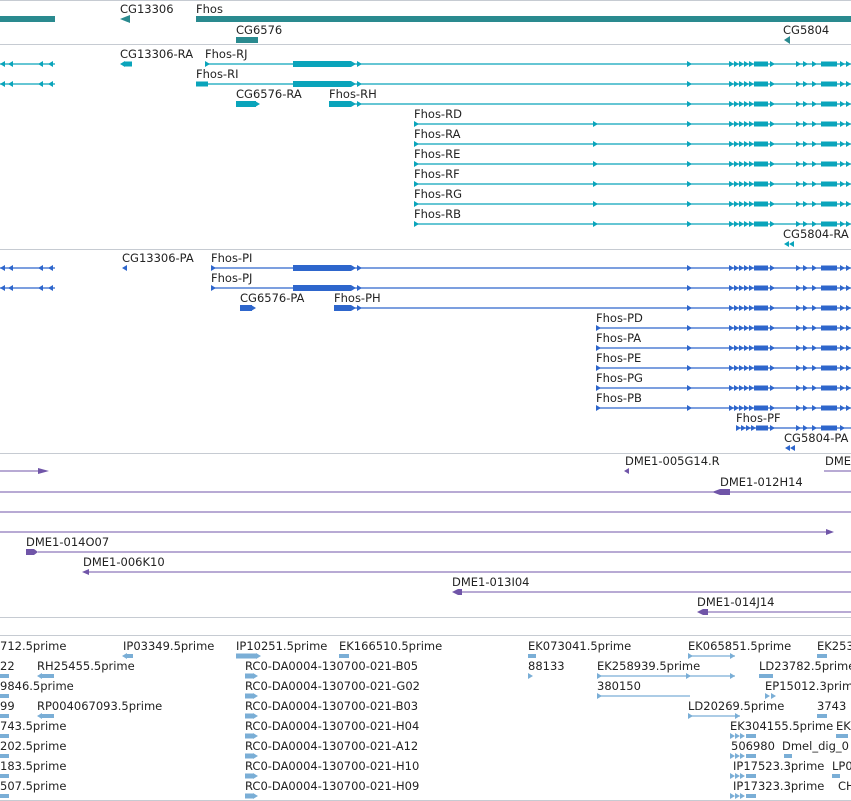 Image resolution: width=851 pixels, height=801 pixels. Describe the element at coordinates (523, 19) in the screenshot. I see `gene-feature-fhos` at that location.